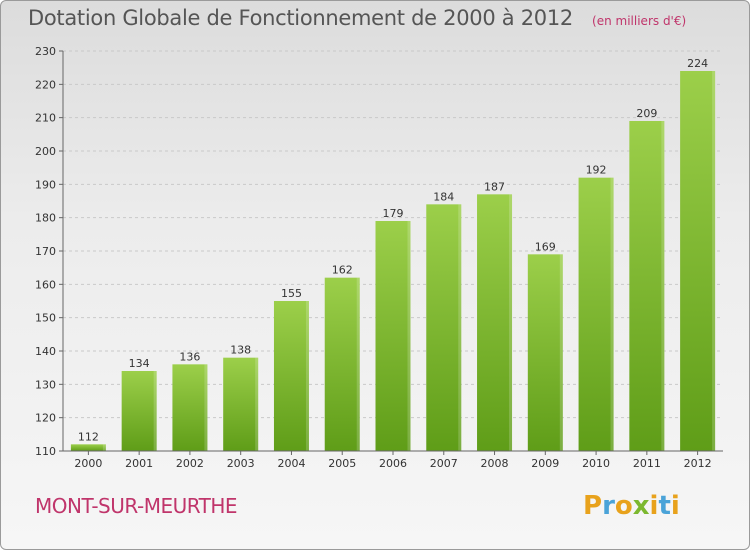 Image resolution: width=750 pixels, height=550 pixels. I want to click on y-tick-label: 230, so click(45, 51).